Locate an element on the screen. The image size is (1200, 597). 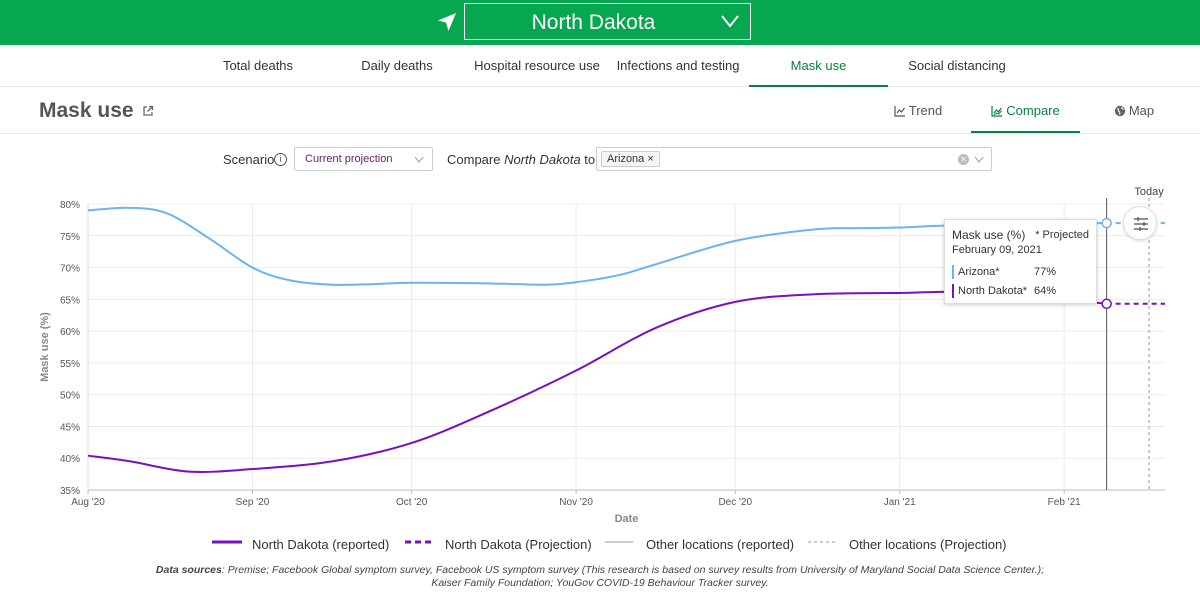
sliders-icon is located at coordinates (1141, 224).